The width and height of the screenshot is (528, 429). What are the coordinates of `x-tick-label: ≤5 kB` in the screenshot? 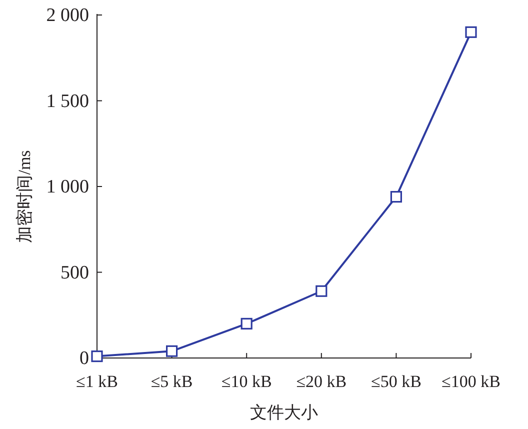 It's located at (171, 381).